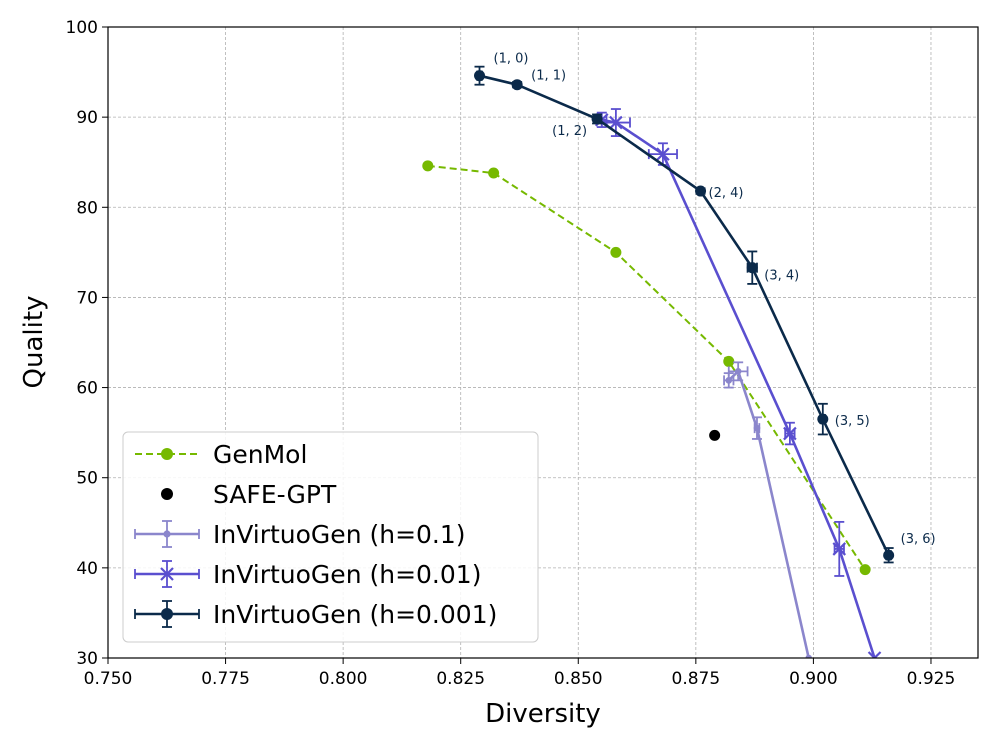  Describe the element at coordinates (108, 679) in the screenshot. I see `x-tick-label: 0.750` at that location.